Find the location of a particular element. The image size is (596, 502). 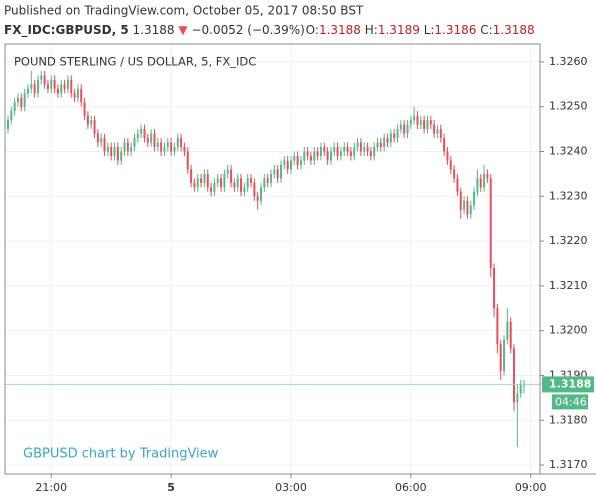

low-label: L: is located at coordinates (429, 30).